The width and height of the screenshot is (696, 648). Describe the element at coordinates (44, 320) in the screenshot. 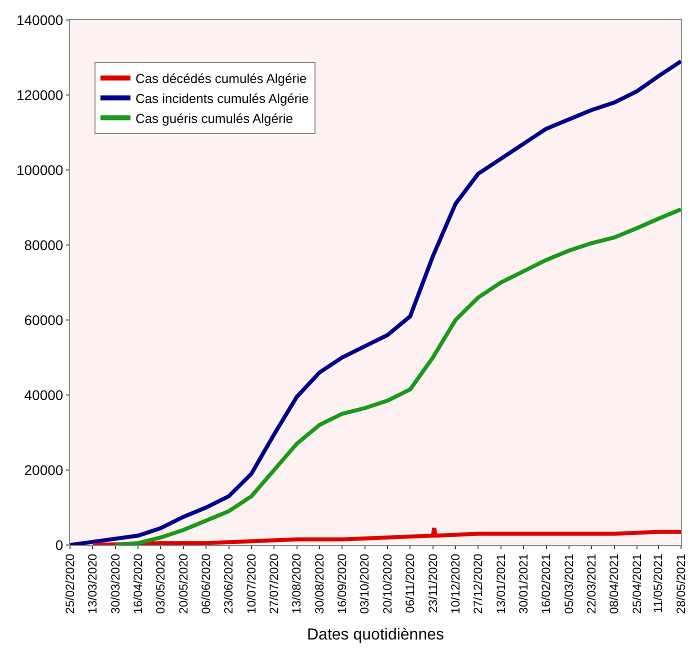

I see `y-tick-label: 60000` at that location.